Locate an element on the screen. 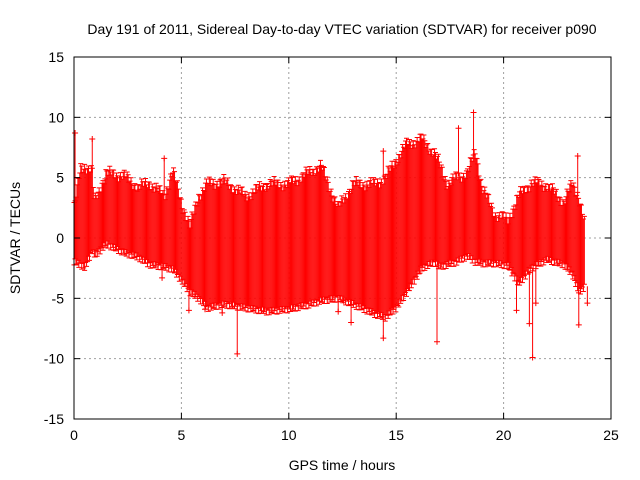  x-tick-label: 10 is located at coordinates (289, 435).